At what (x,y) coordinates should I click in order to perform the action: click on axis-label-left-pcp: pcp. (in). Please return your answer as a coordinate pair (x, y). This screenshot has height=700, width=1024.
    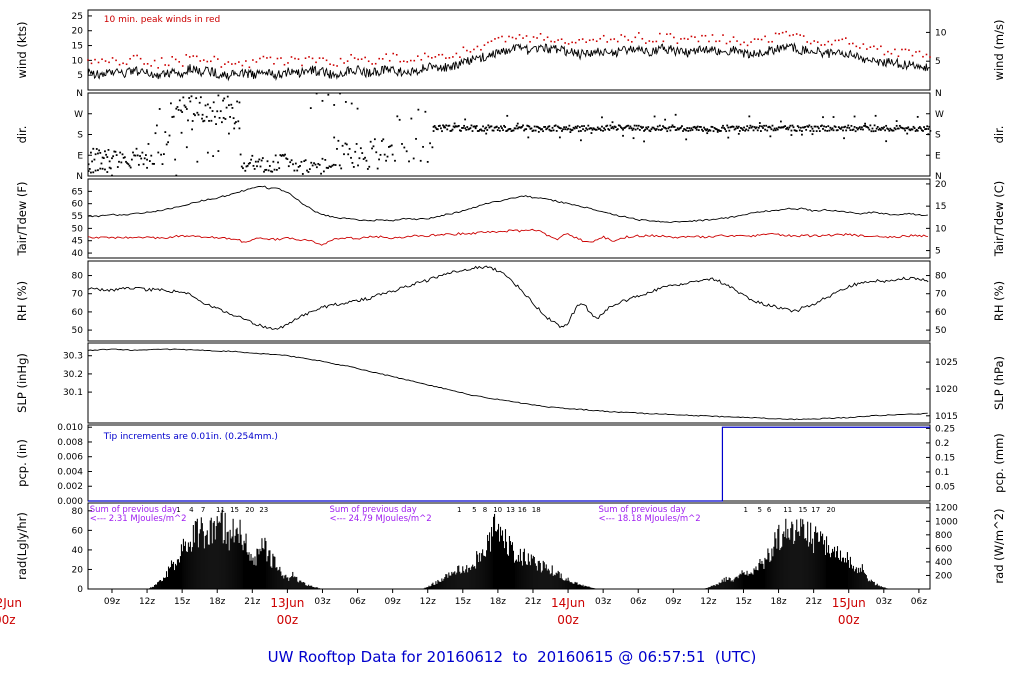
    Looking at the image, I should click on (22, 463).